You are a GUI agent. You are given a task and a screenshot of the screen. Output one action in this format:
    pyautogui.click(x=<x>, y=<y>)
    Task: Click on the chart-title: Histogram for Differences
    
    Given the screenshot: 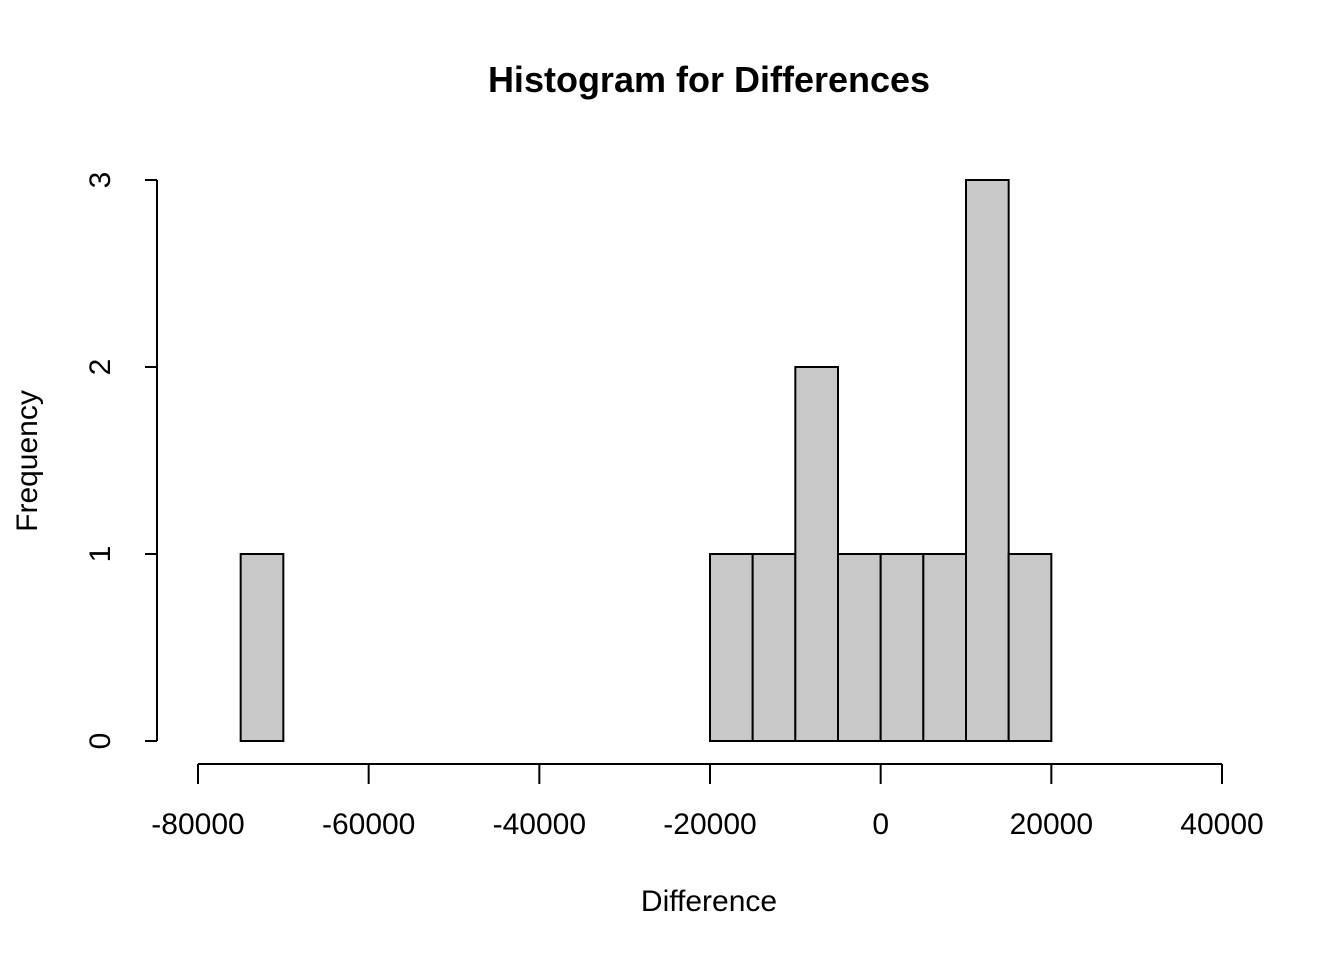 What is the action you would take?
    pyautogui.click(x=709, y=79)
    